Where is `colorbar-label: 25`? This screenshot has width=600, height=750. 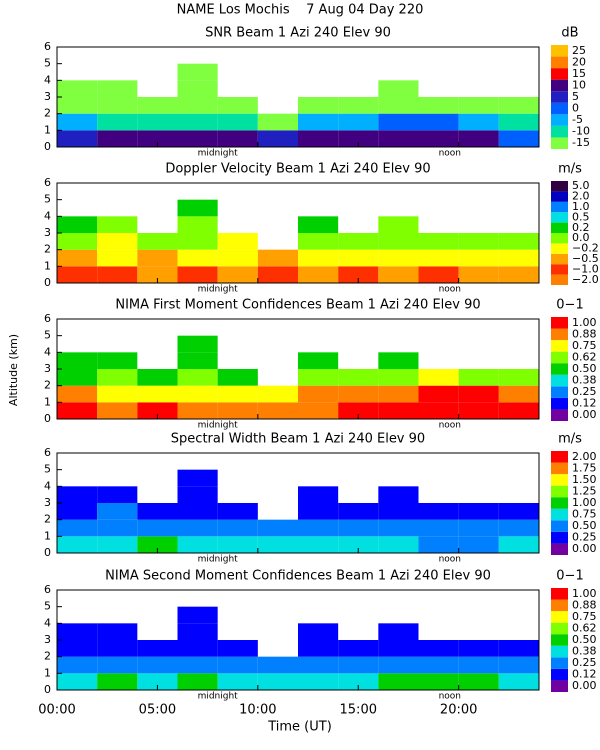
colorbar-label: 25 is located at coordinates (579, 50).